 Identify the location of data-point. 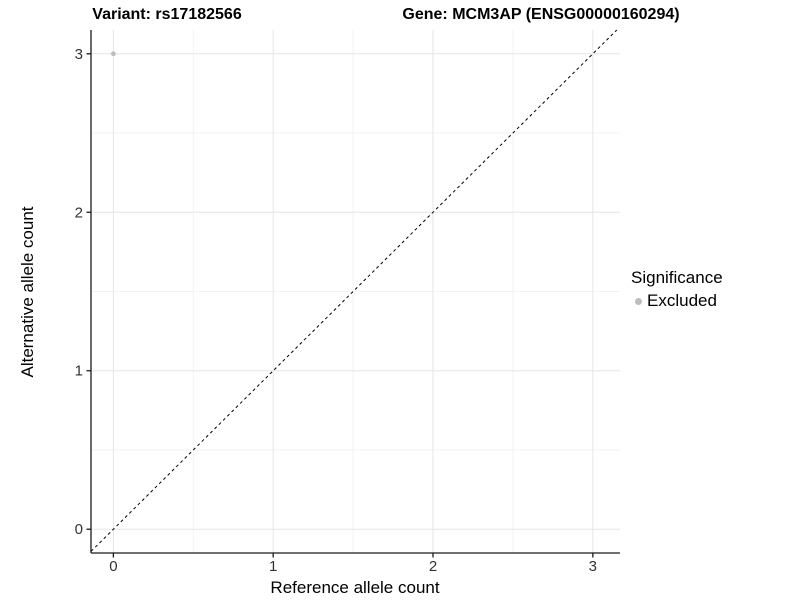
(113, 54).